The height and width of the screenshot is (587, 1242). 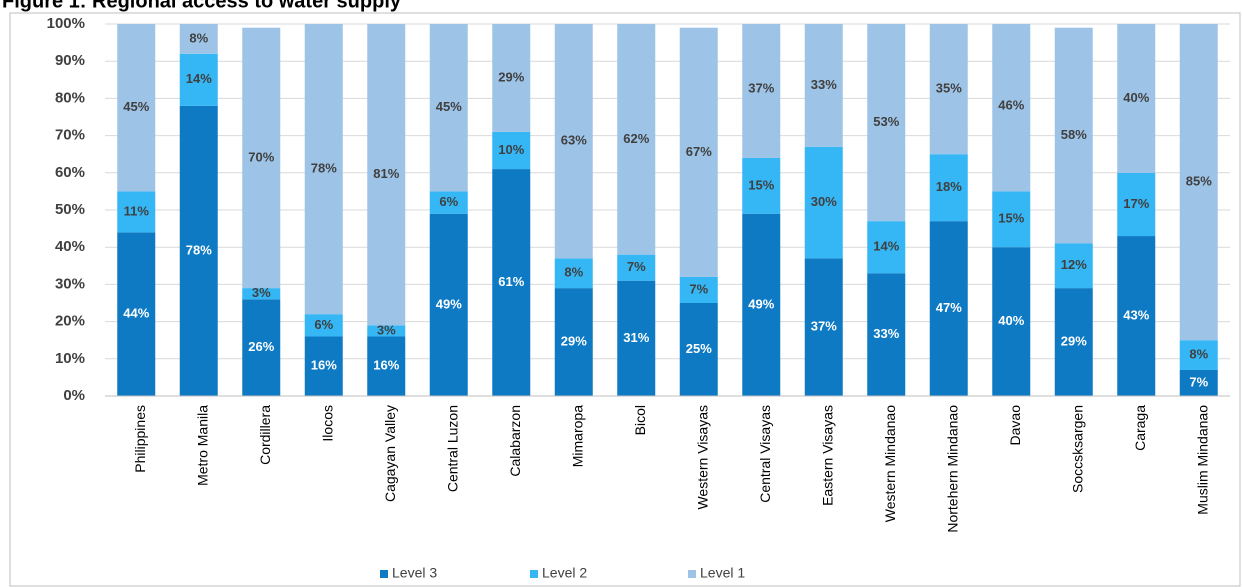 I want to click on data-label: 26%, so click(x=261, y=346).